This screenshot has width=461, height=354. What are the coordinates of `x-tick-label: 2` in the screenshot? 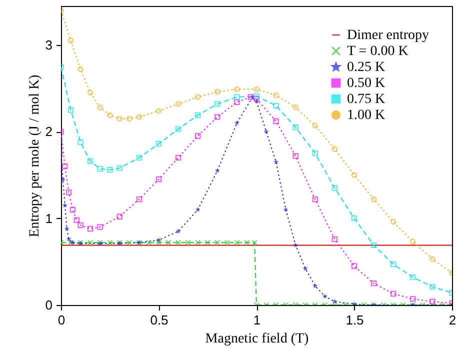 It's located at (452, 320).